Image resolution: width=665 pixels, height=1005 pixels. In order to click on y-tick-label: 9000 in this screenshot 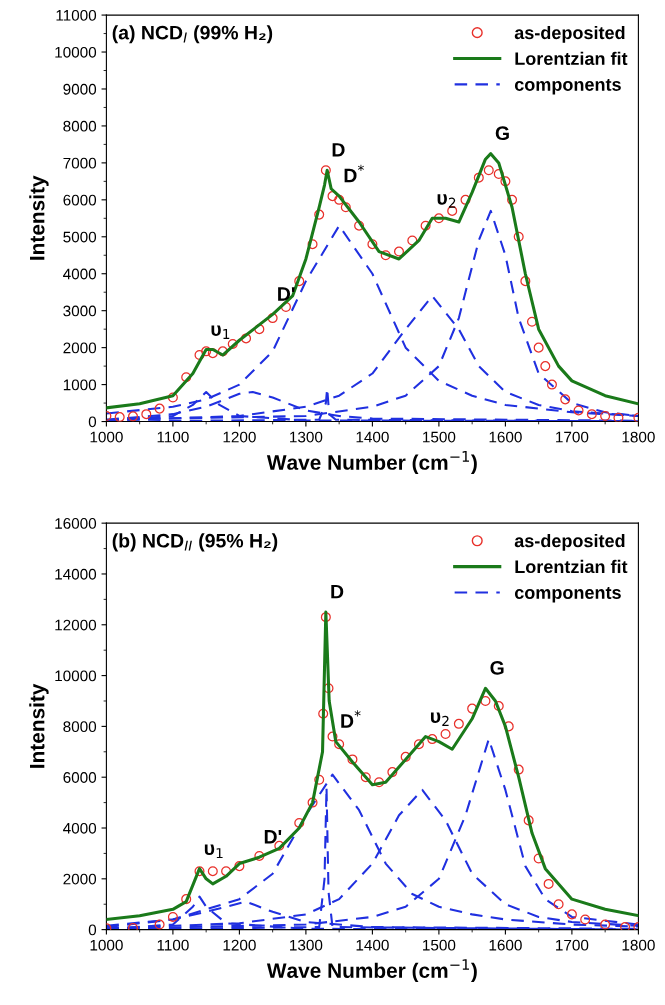, I will do `click(80, 89)`.